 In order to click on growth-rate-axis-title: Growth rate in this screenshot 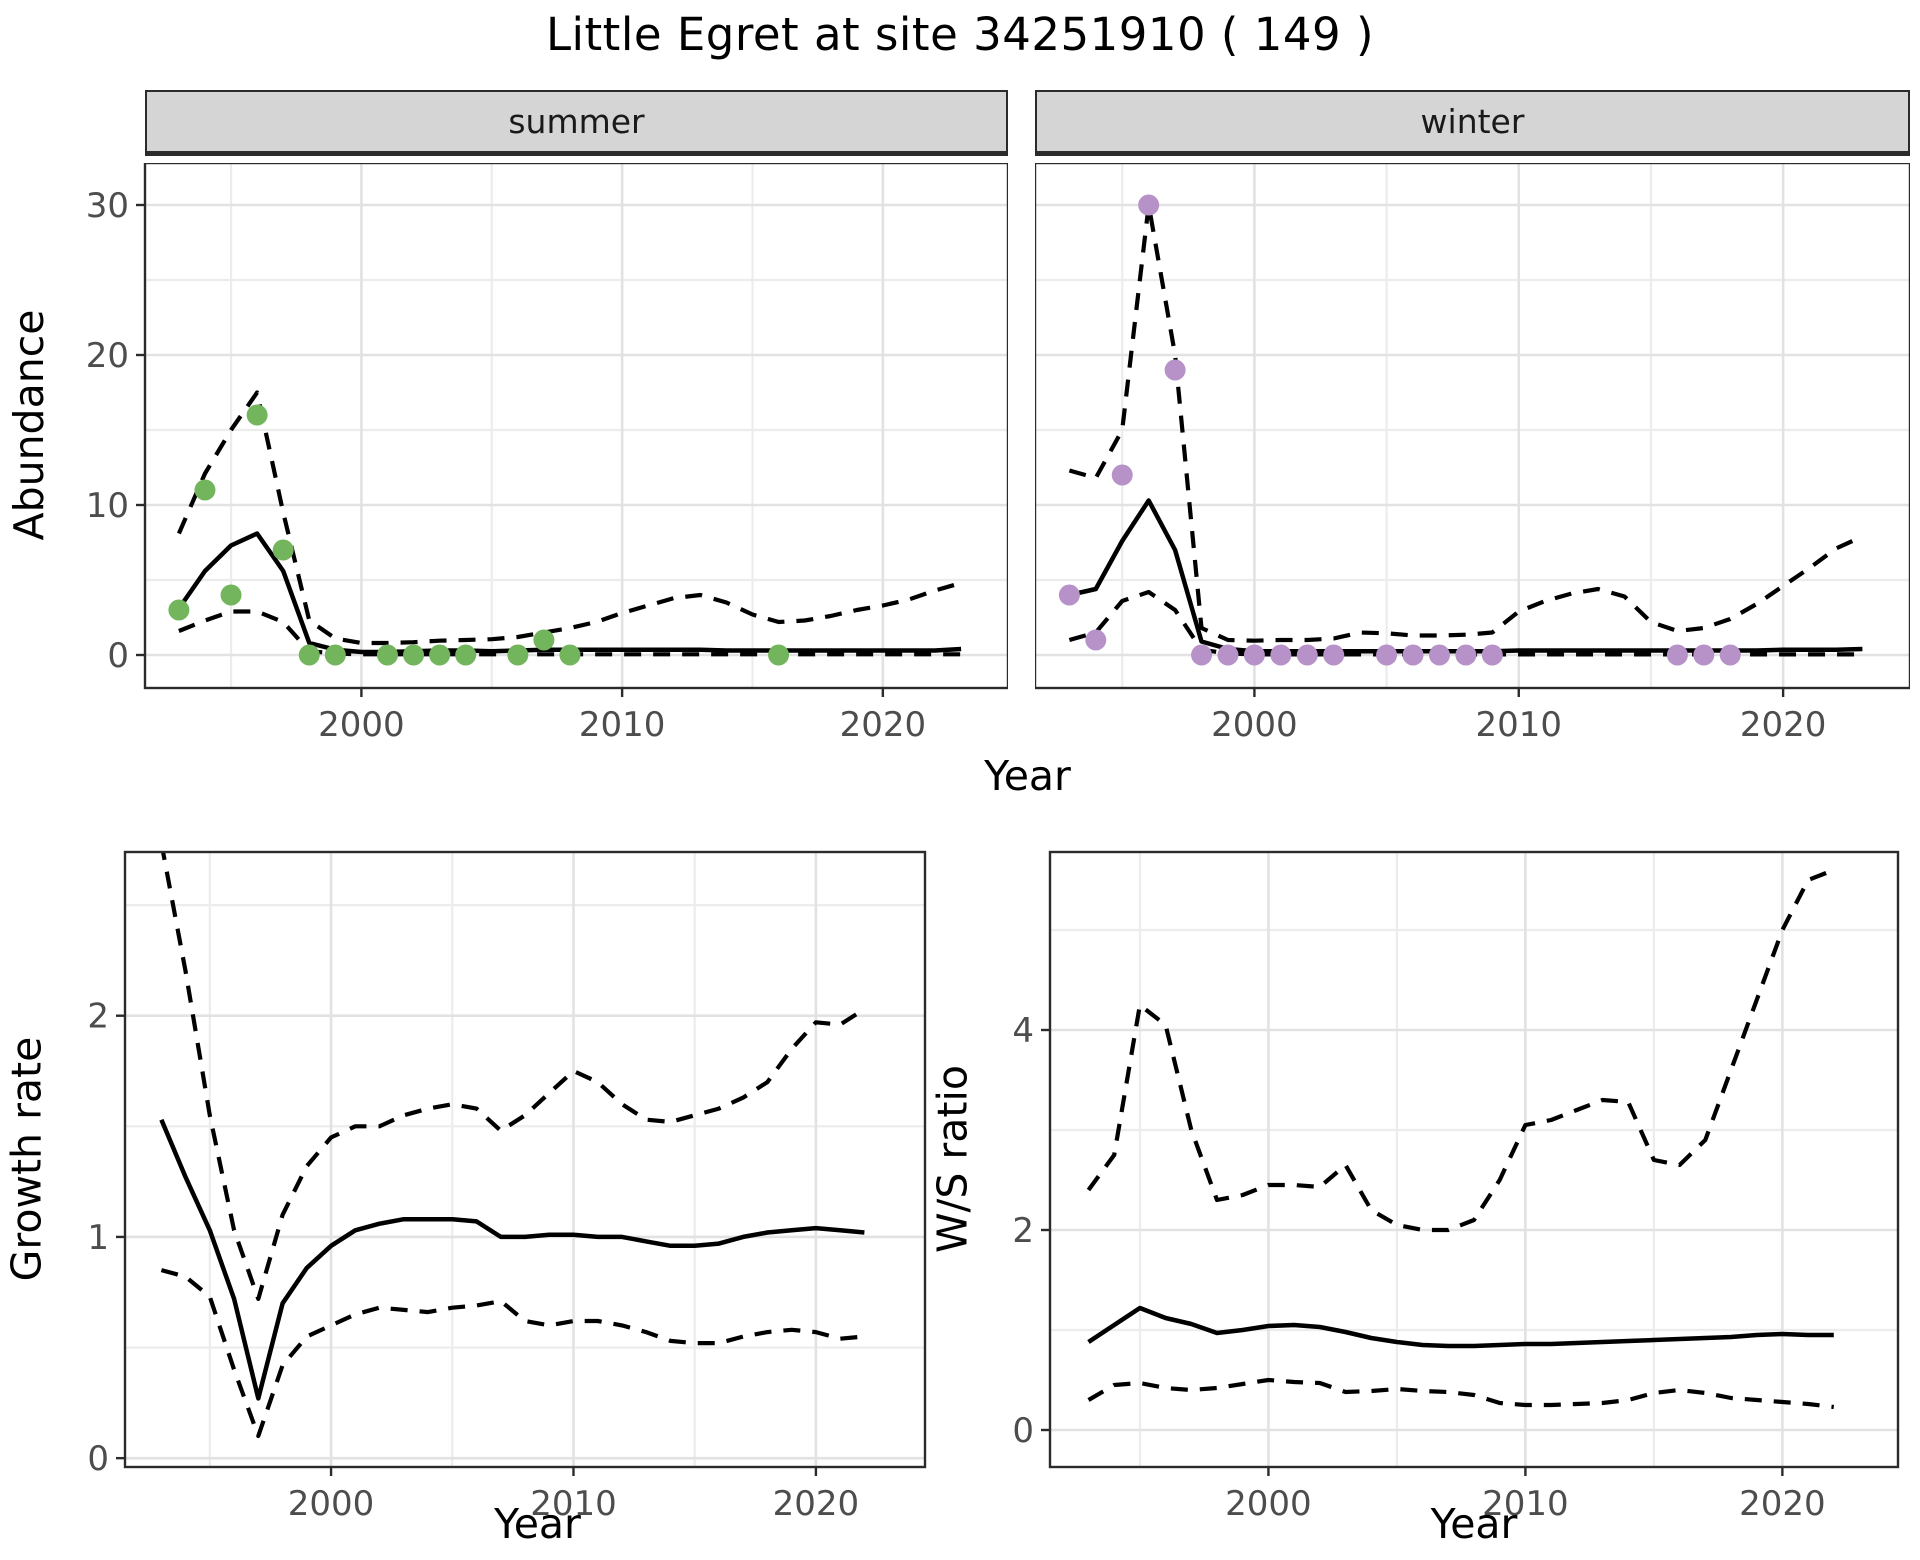, I will do `click(26, 1159)`.